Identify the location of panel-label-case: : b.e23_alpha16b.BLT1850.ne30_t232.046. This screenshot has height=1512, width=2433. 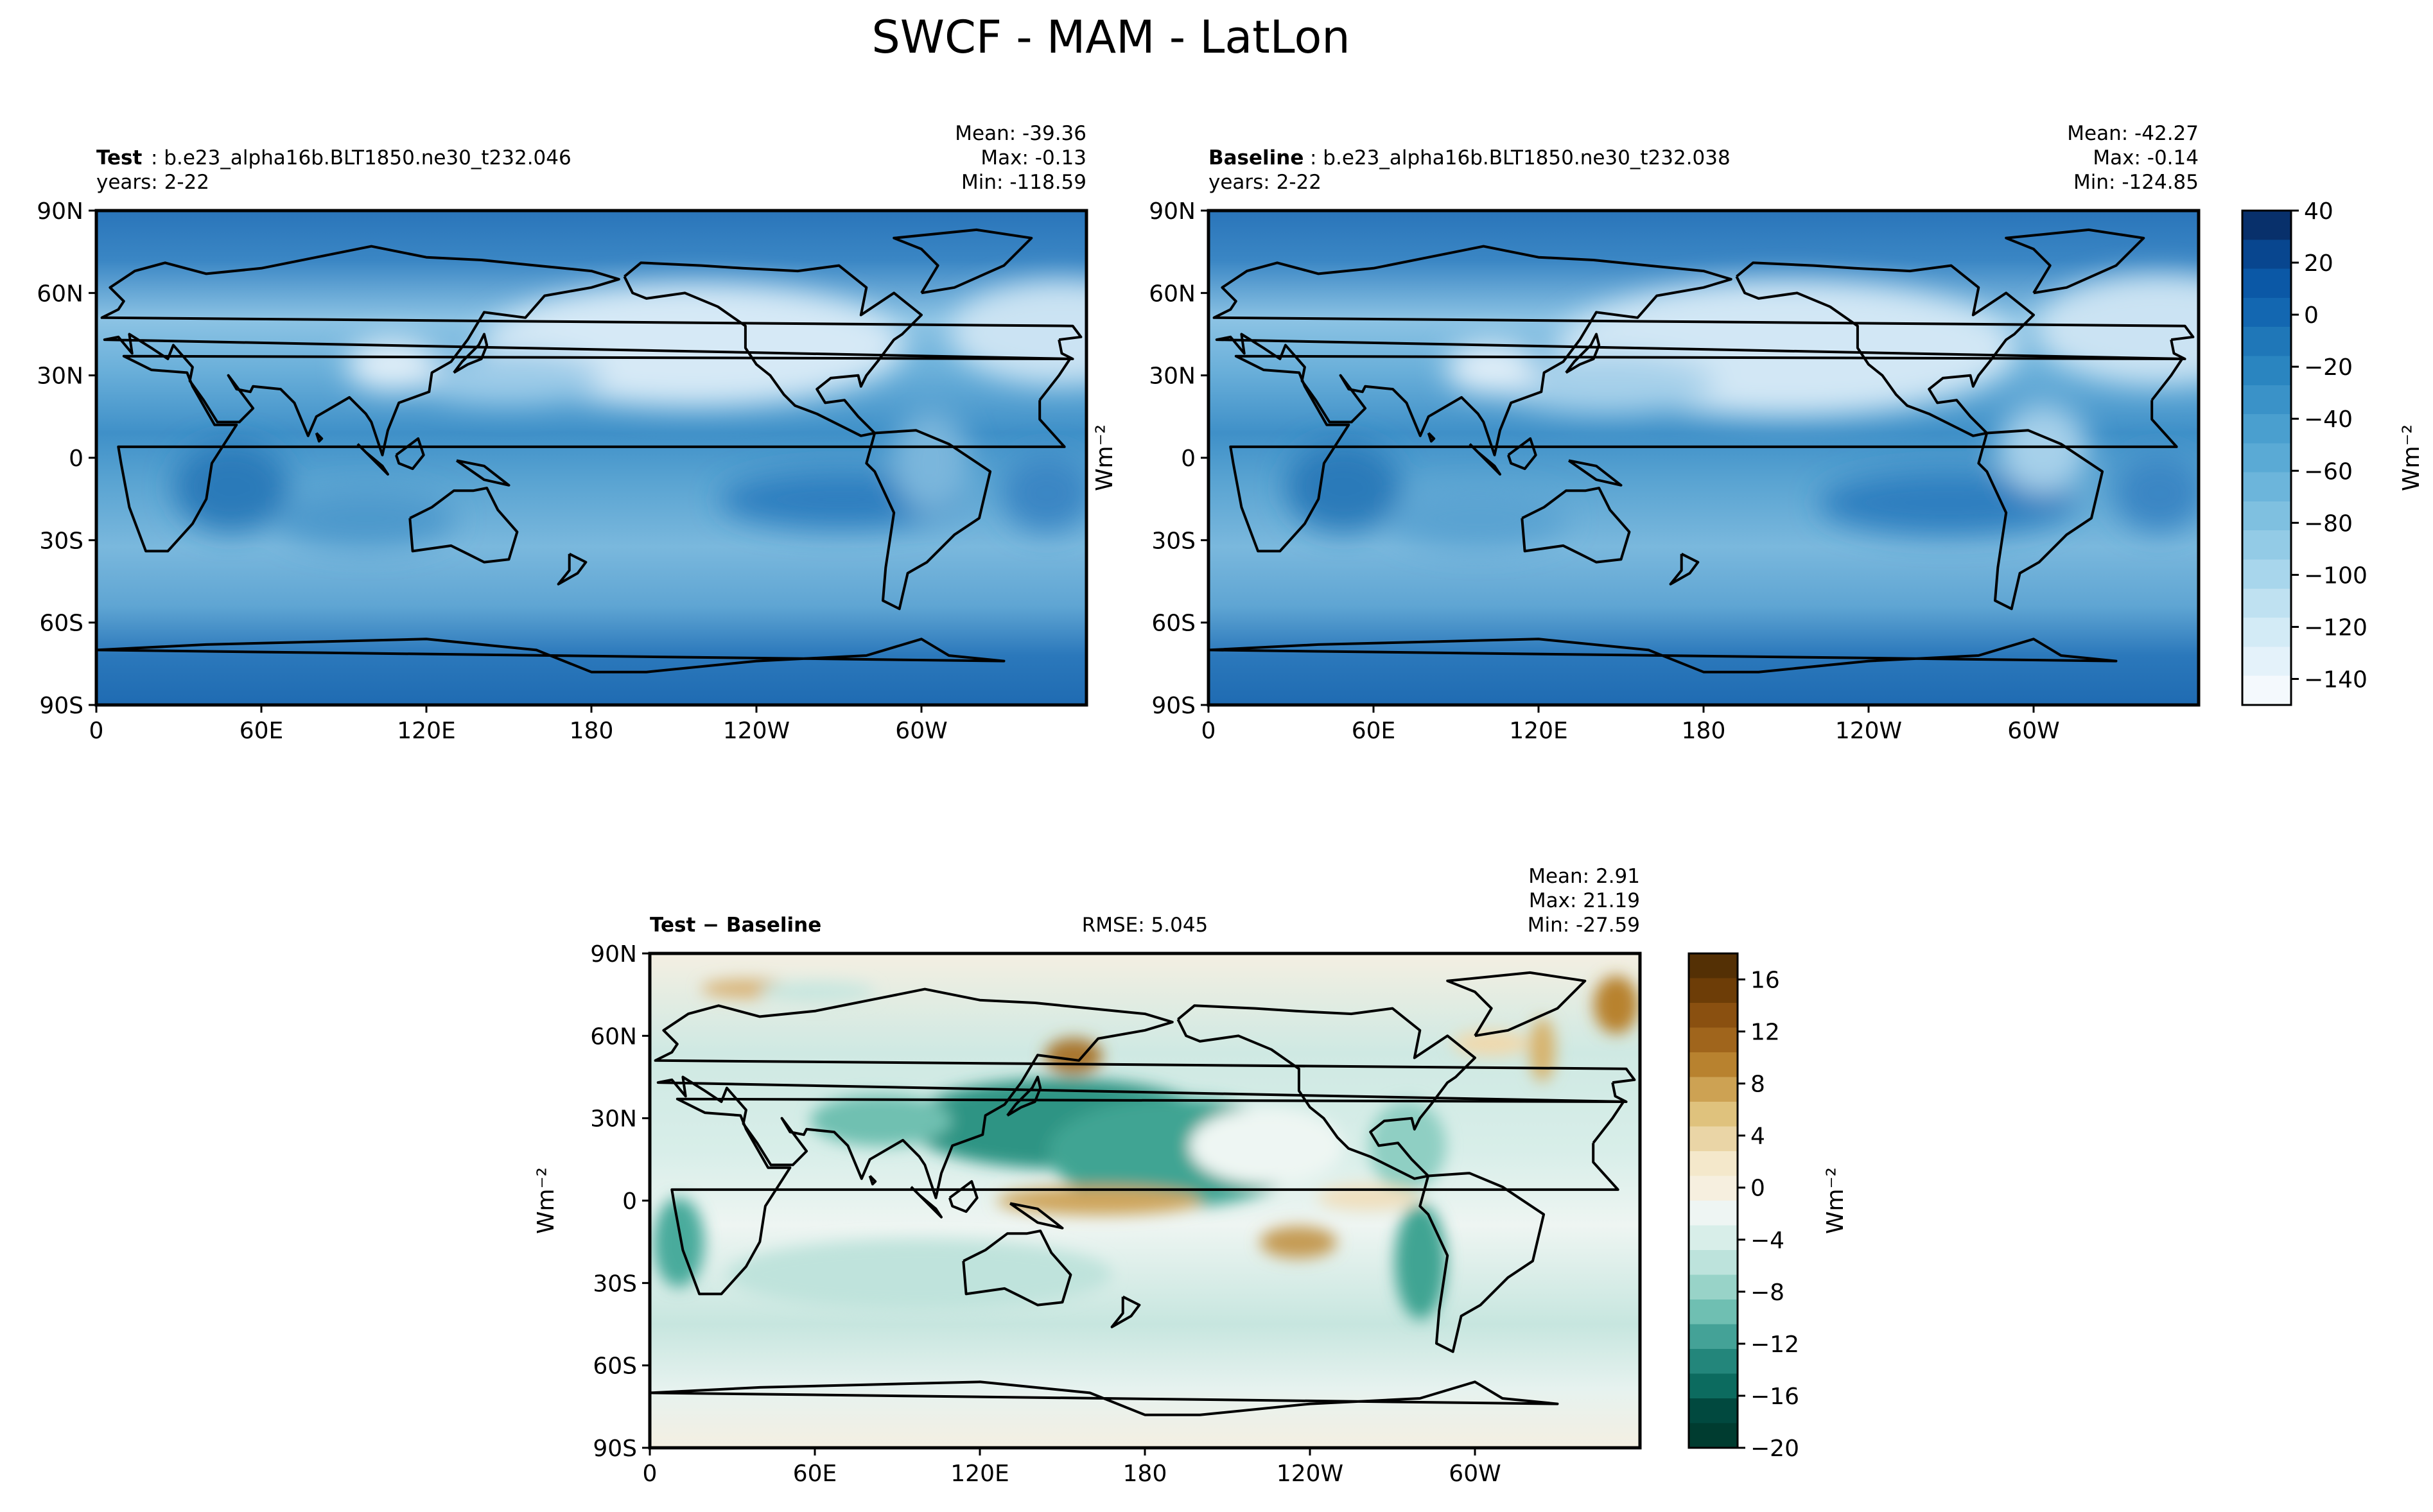
(361, 157).